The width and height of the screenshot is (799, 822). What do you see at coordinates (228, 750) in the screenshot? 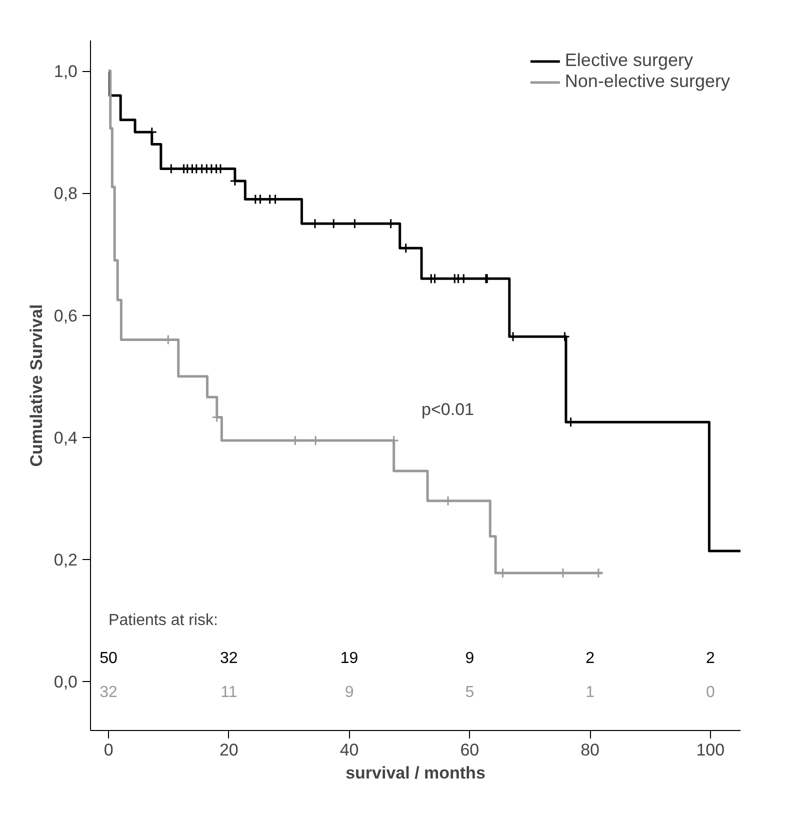
I see `x-tick-label: 20` at bounding box center [228, 750].